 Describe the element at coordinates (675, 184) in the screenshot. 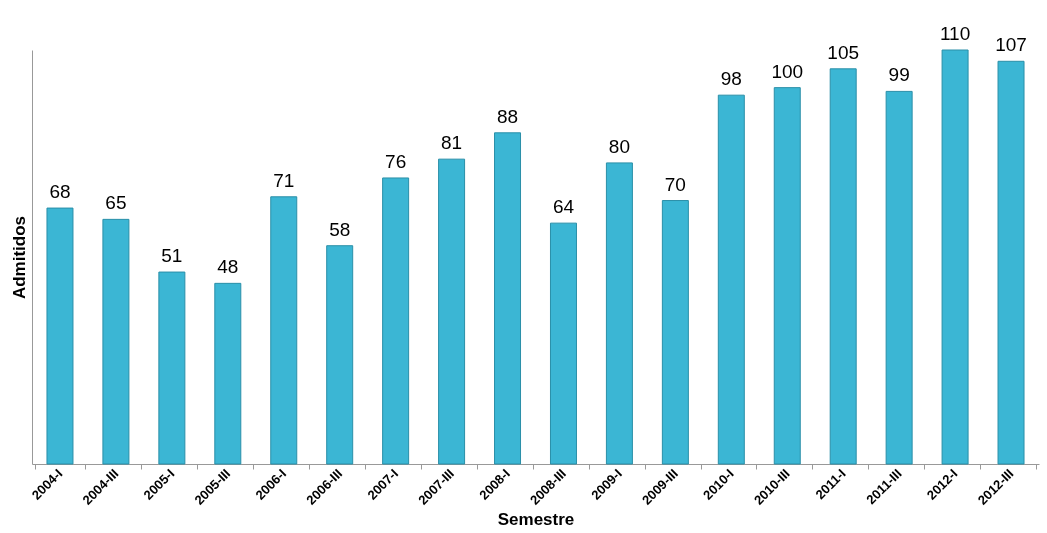

I see `data-label: 70` at that location.